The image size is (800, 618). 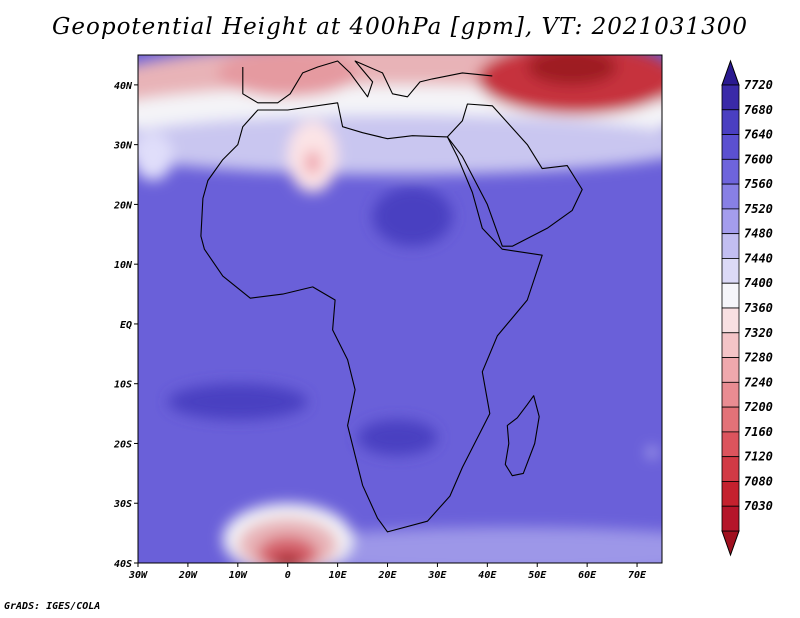 I want to click on colorbar-label: 7030, so click(x=758, y=506).